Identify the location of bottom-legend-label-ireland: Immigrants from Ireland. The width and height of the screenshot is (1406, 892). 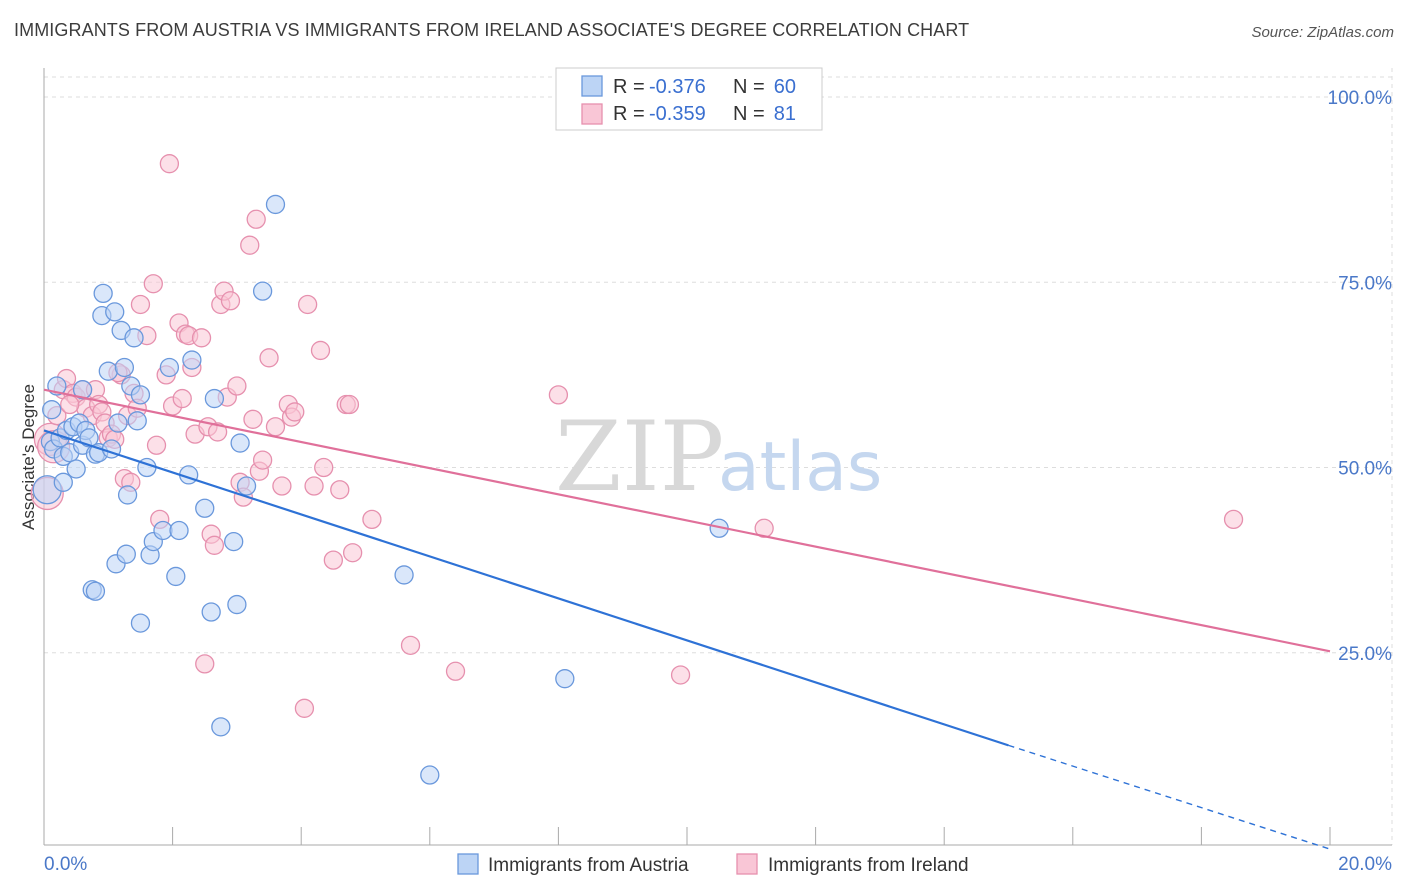
(868, 865).